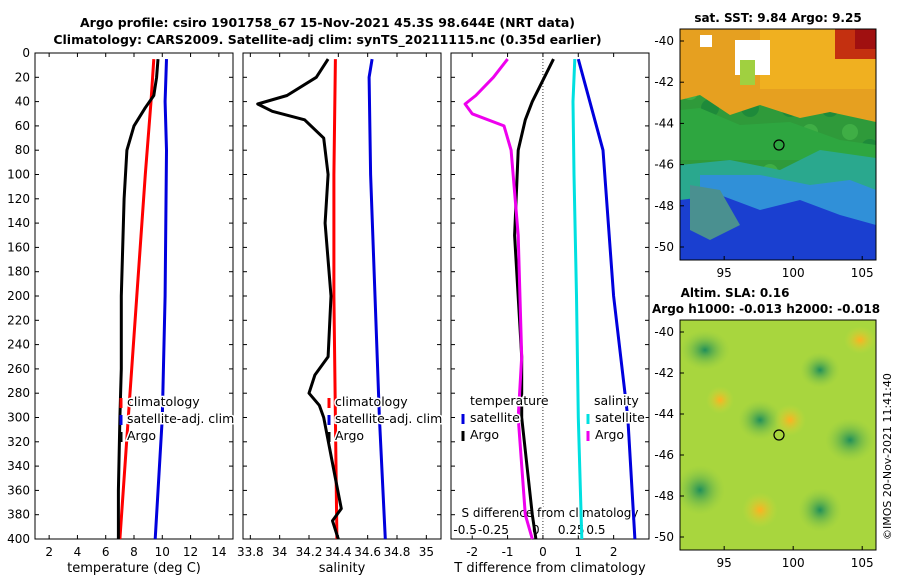 This screenshot has height=580, width=900. Describe the element at coordinates (18, 369) in the screenshot. I see `y-tick-label: 260` at that location.